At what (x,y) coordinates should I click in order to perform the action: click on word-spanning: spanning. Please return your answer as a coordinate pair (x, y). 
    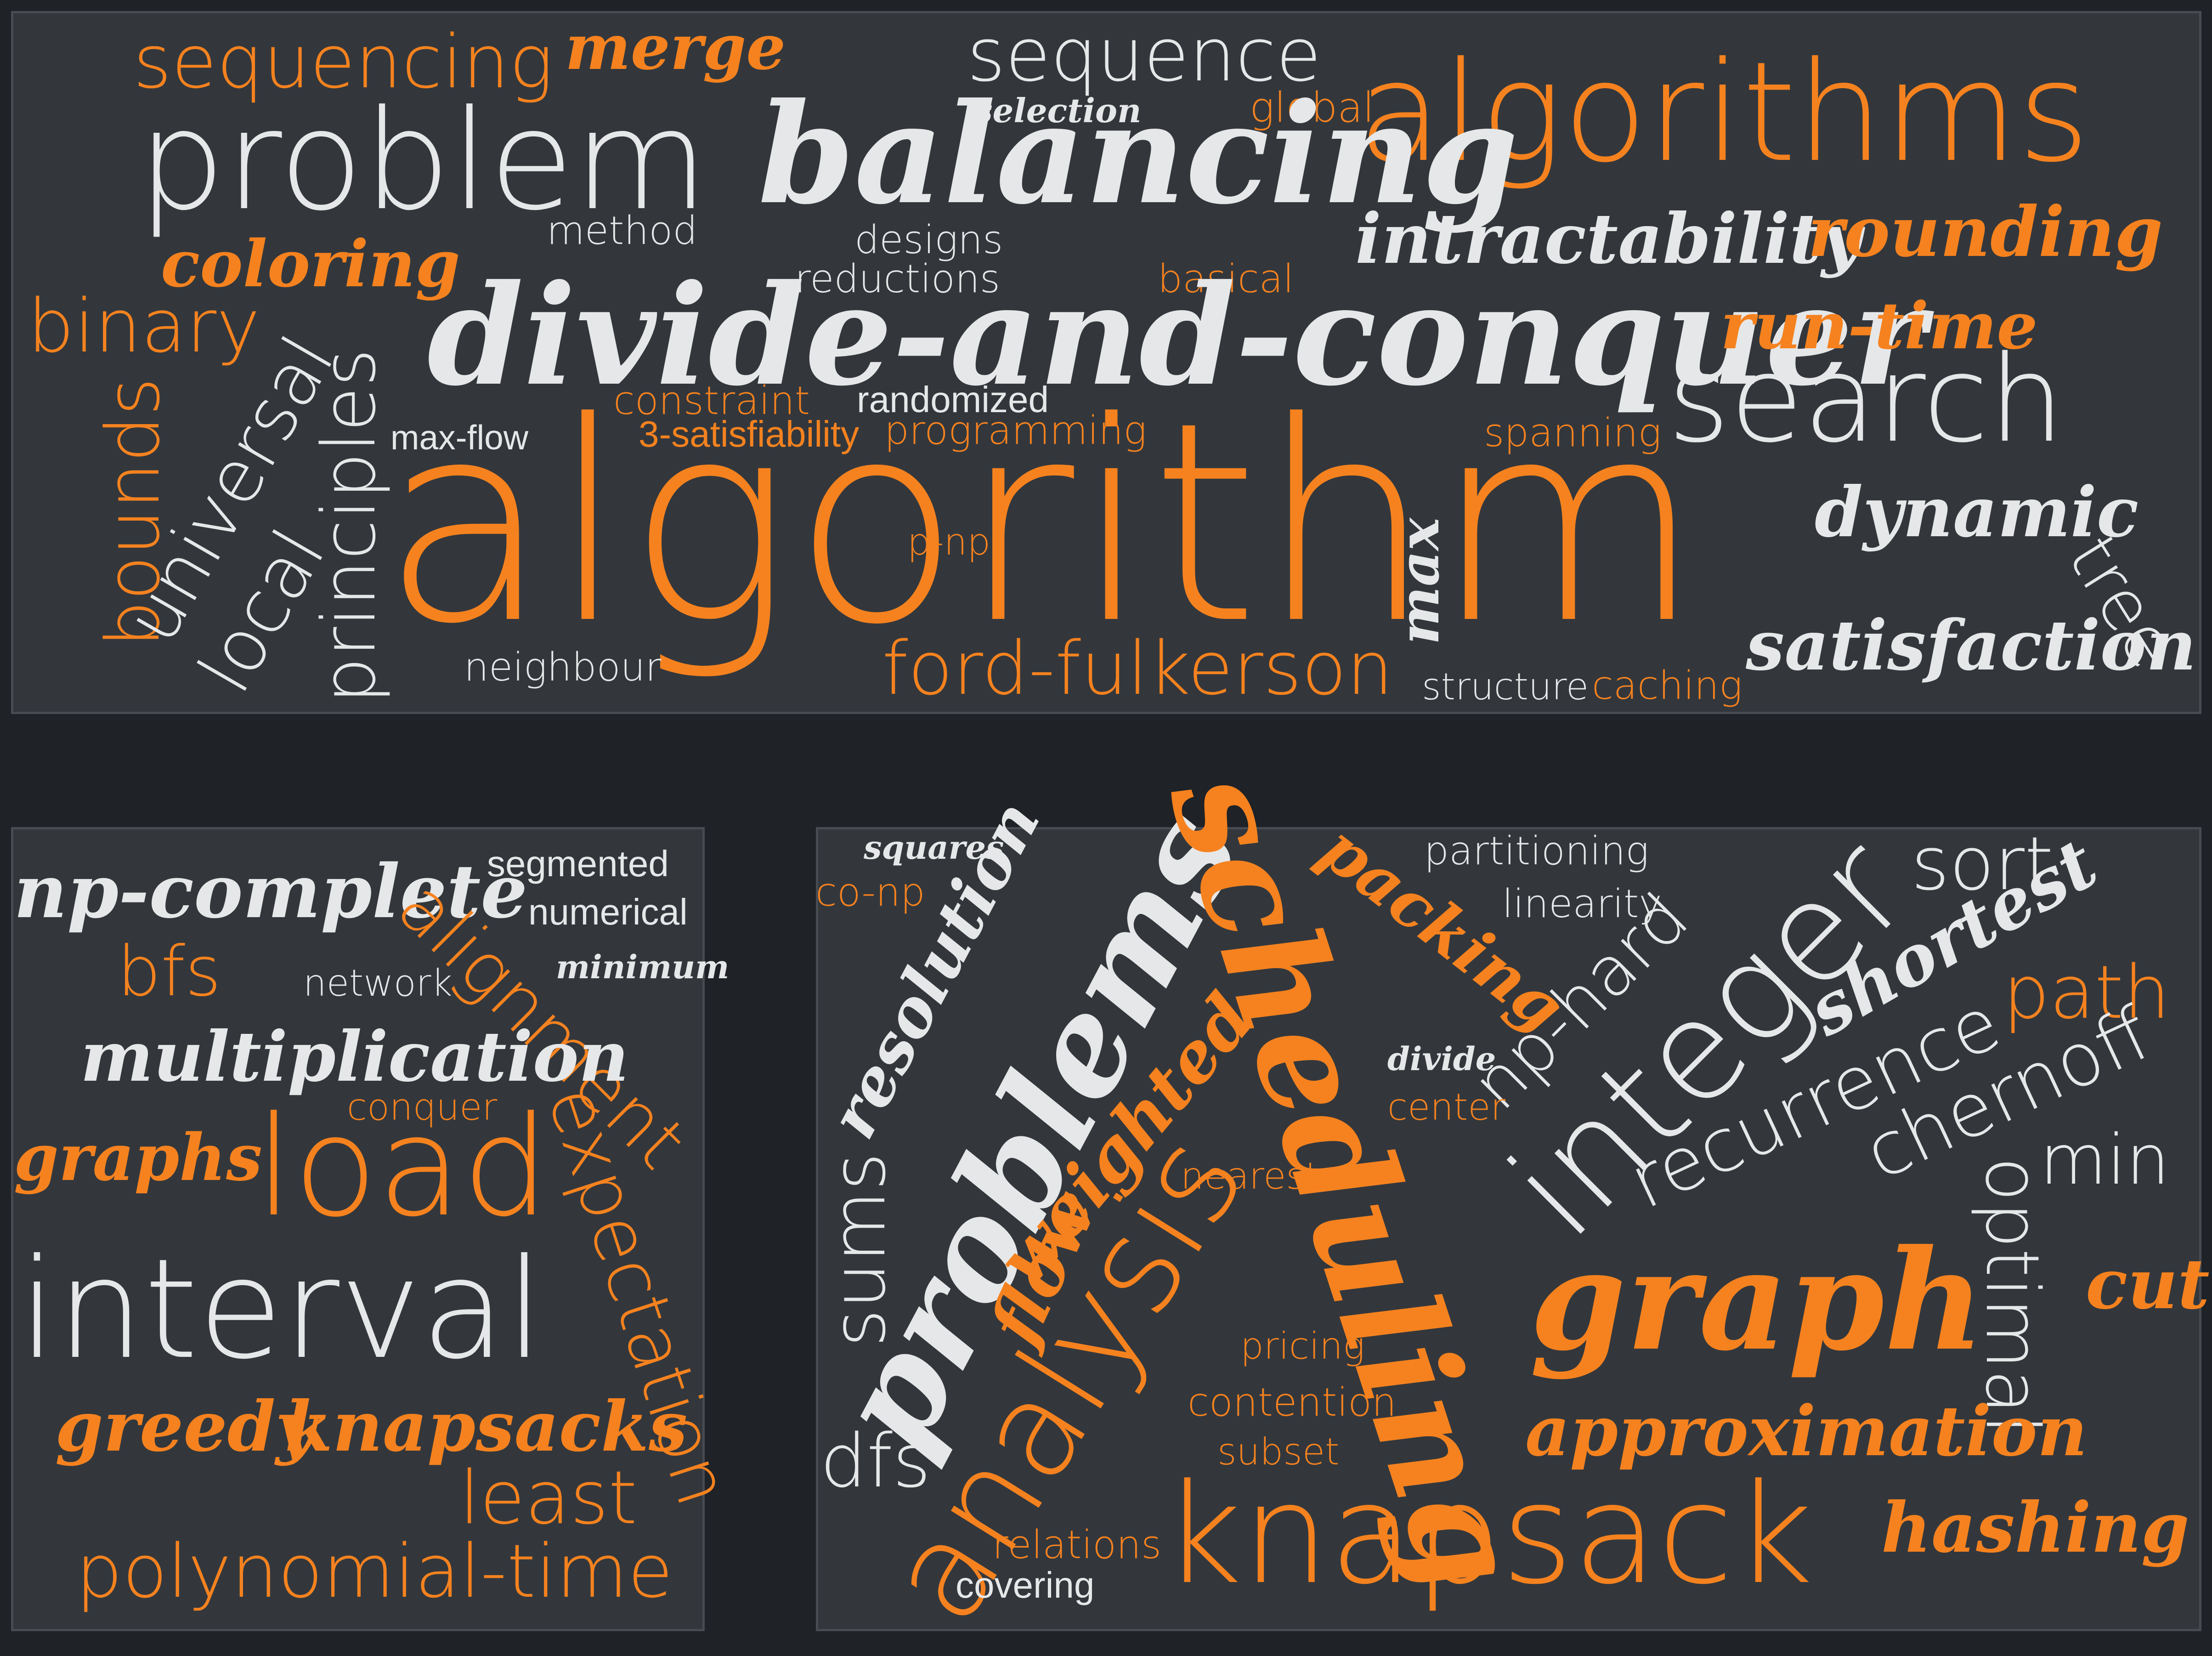
    Looking at the image, I should click on (1573, 433).